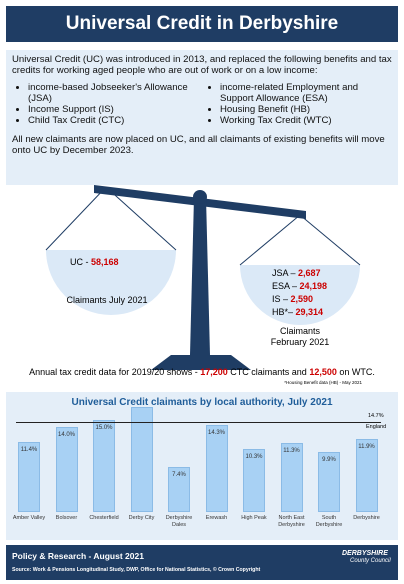  Describe the element at coordinates (376, 416) in the screenshot. I see `reference-label: 14.7%` at that location.